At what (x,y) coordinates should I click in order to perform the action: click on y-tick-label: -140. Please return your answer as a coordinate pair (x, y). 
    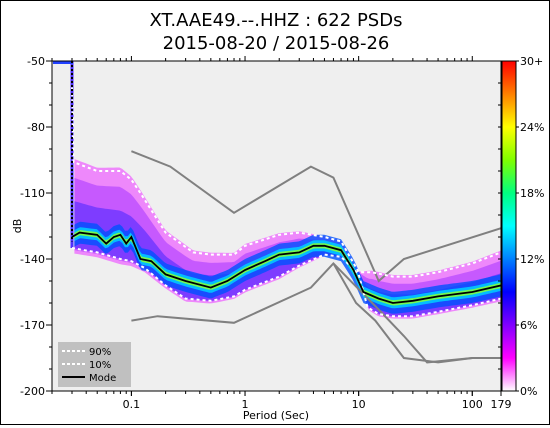
    Looking at the image, I should click on (32, 259).